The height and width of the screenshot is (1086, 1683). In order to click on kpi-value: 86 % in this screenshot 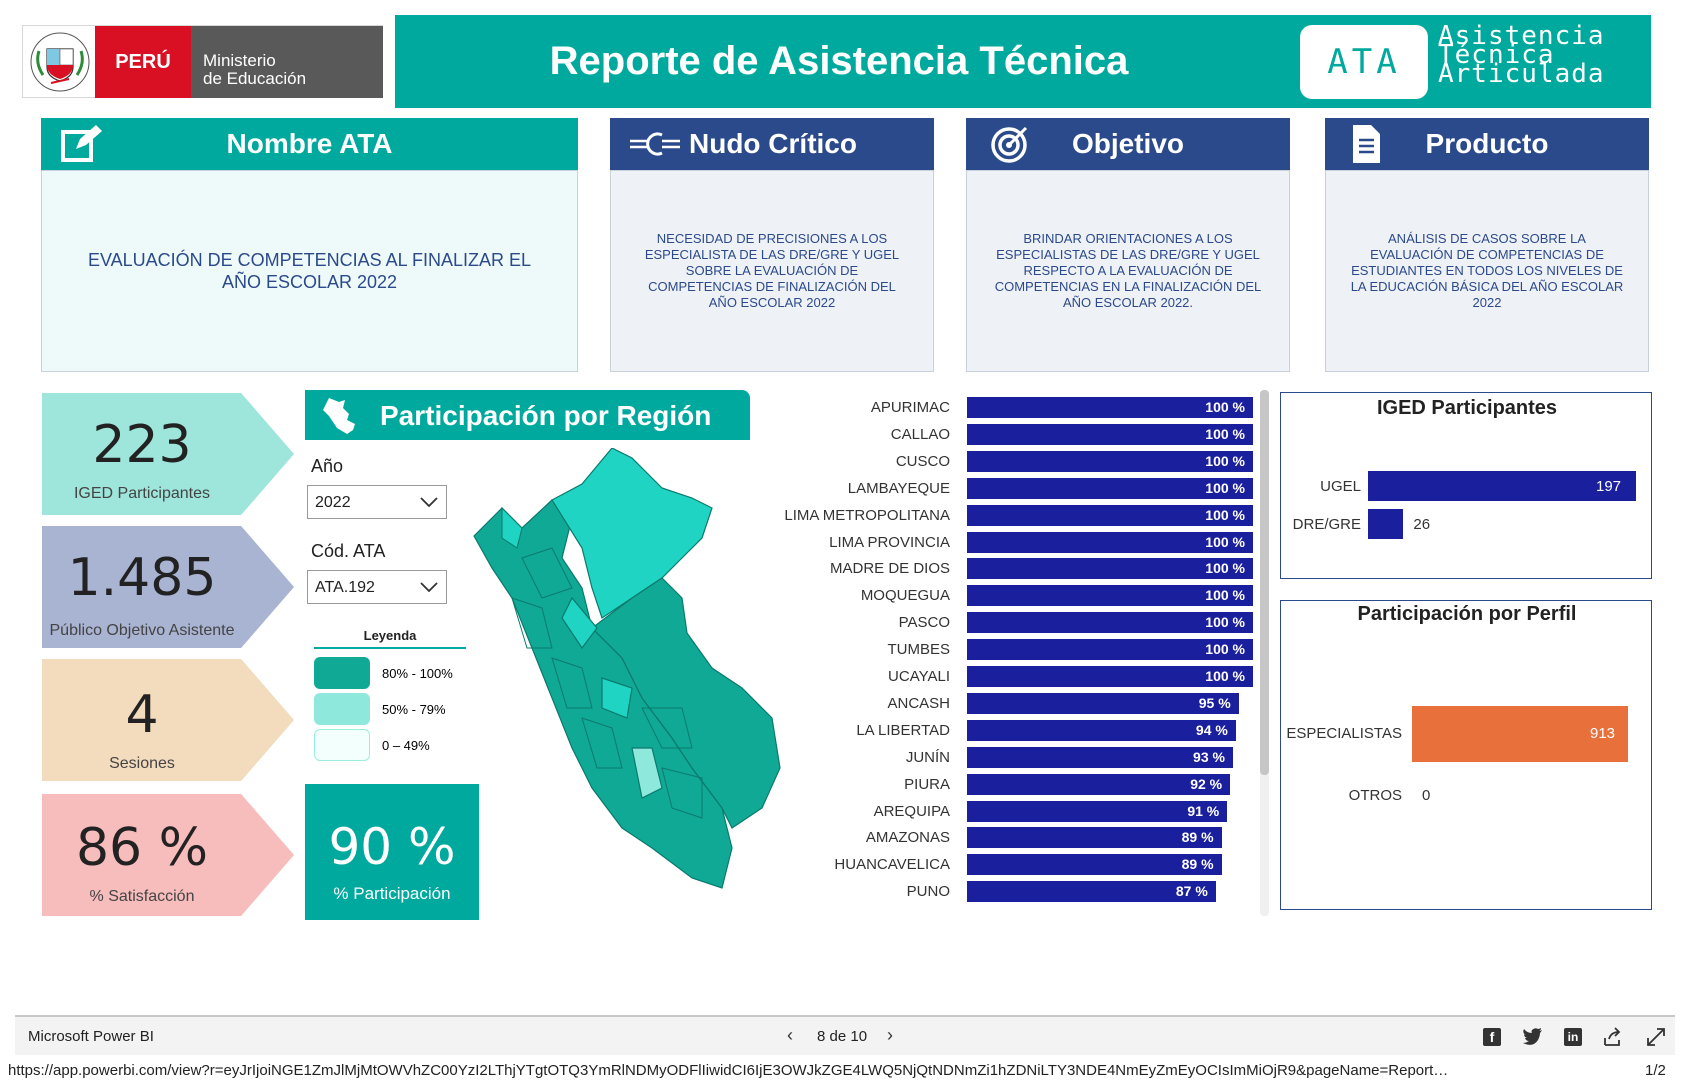, I will do `click(142, 848)`.